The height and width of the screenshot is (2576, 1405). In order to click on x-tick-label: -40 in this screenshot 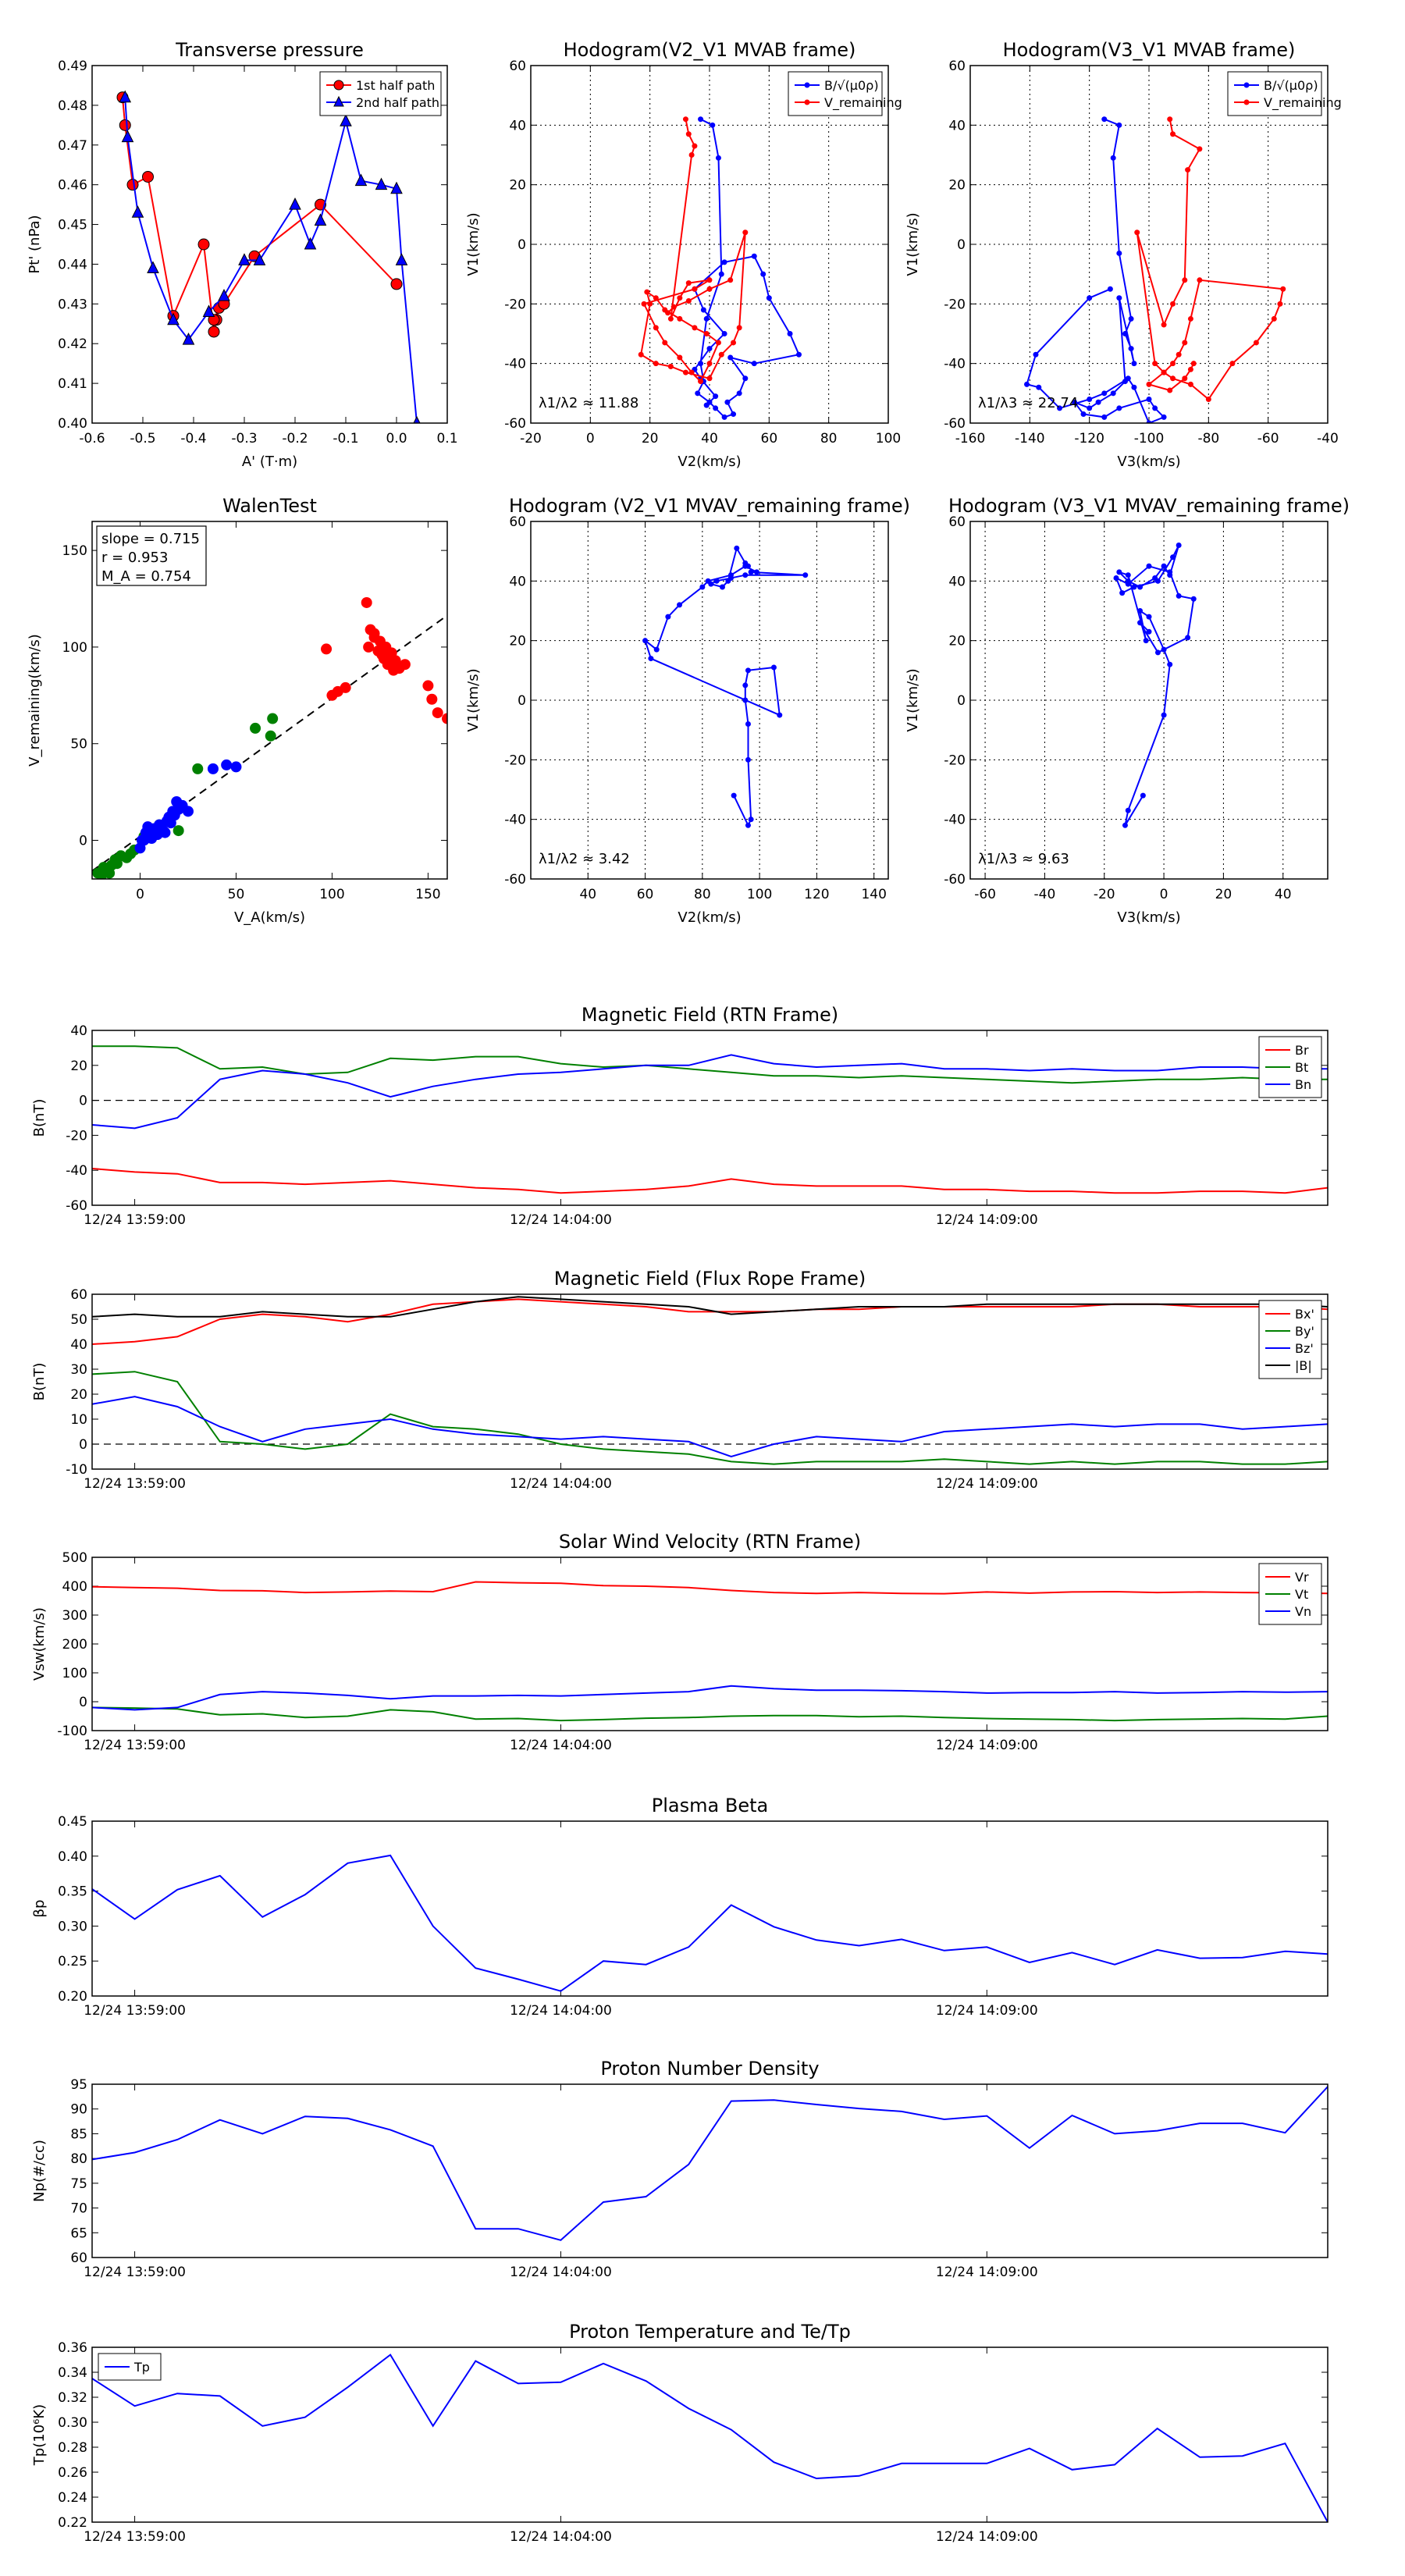, I will do `click(1045, 894)`.